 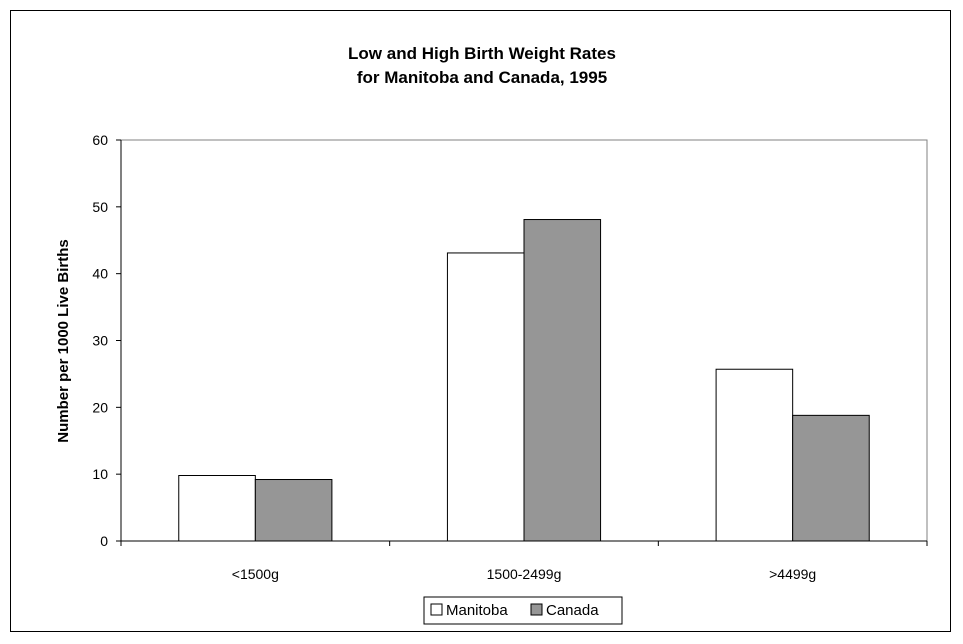 What do you see at coordinates (63, 340) in the screenshot?
I see `y-axis-label: Number per 1000 Live Births` at bounding box center [63, 340].